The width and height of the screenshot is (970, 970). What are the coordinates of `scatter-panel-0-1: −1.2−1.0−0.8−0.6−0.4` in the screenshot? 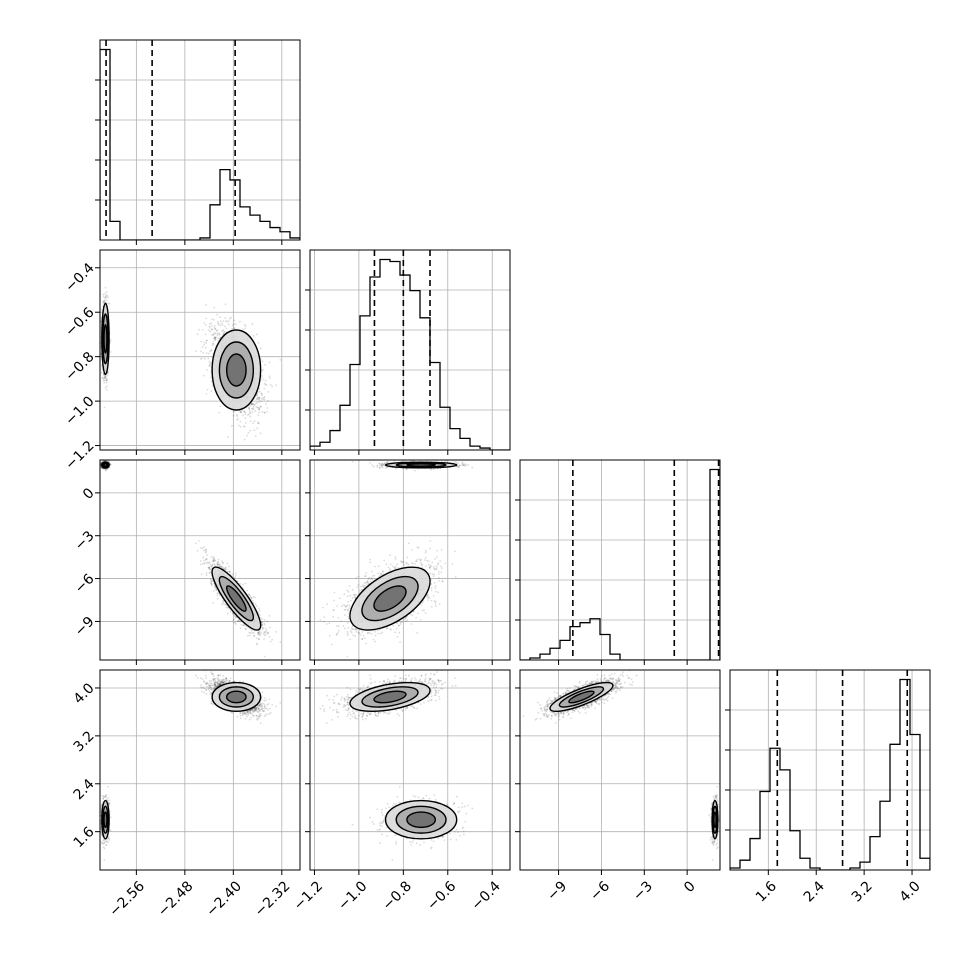 It's located at (181, 361).